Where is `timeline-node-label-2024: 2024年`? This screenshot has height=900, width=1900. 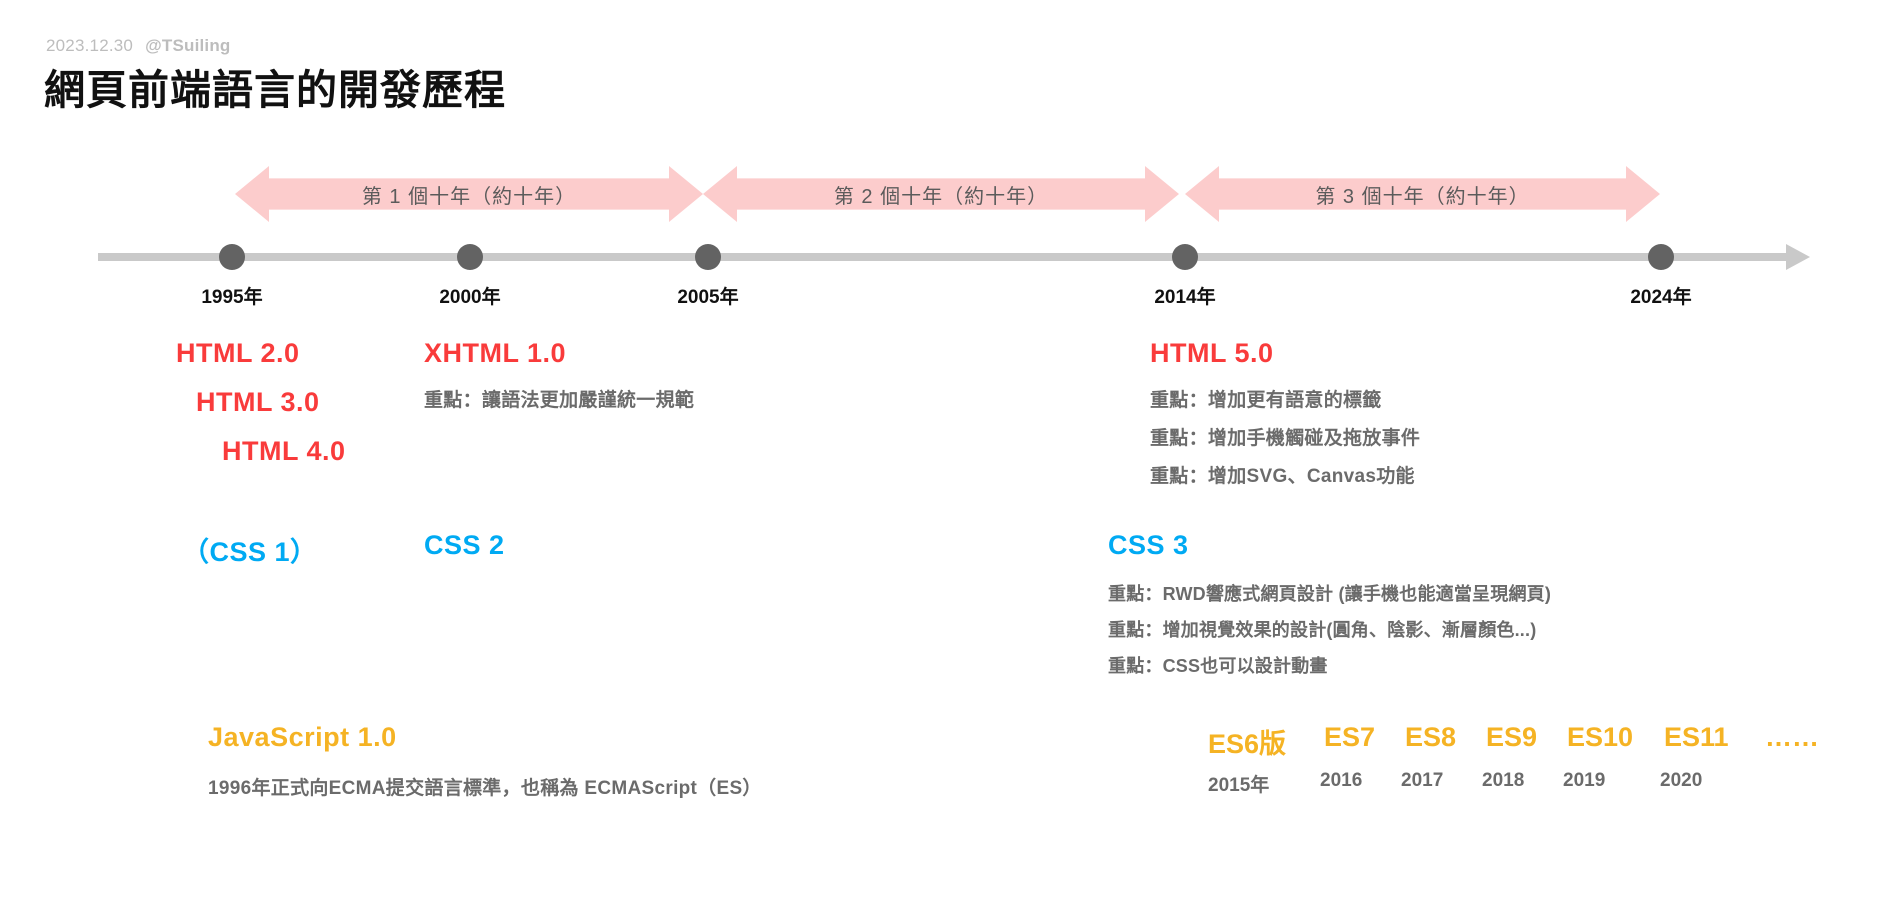
timeline-node-label-2024: 2024年 is located at coordinates (1661, 297).